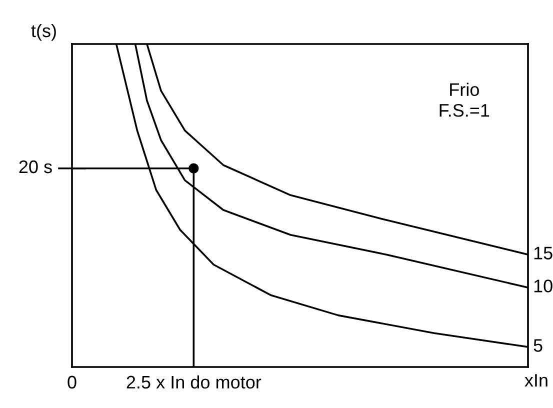 The height and width of the screenshot is (408, 553). What do you see at coordinates (35, 167) in the screenshot?
I see `text: 20 s` at bounding box center [35, 167].